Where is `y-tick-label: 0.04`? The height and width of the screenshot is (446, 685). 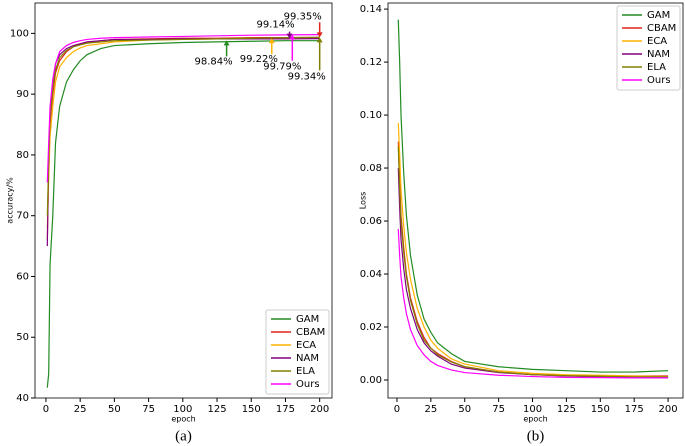
y-tick-label: 0.04 is located at coordinates (371, 274).